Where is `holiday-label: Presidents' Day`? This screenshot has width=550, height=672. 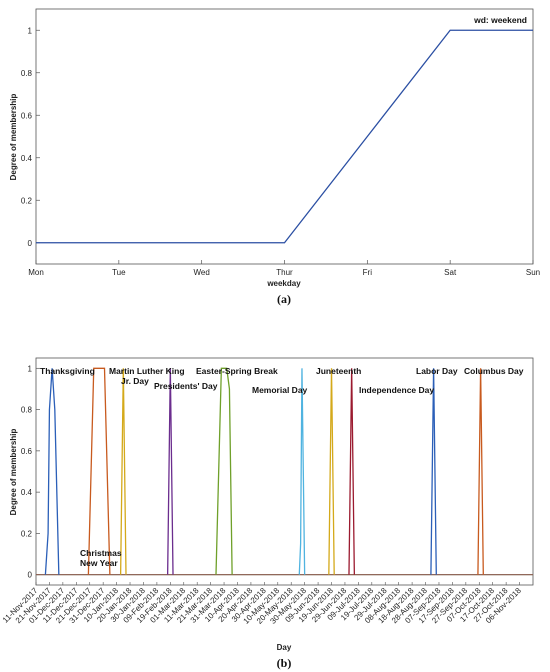 holiday-label: Presidents' Day is located at coordinates (186, 386).